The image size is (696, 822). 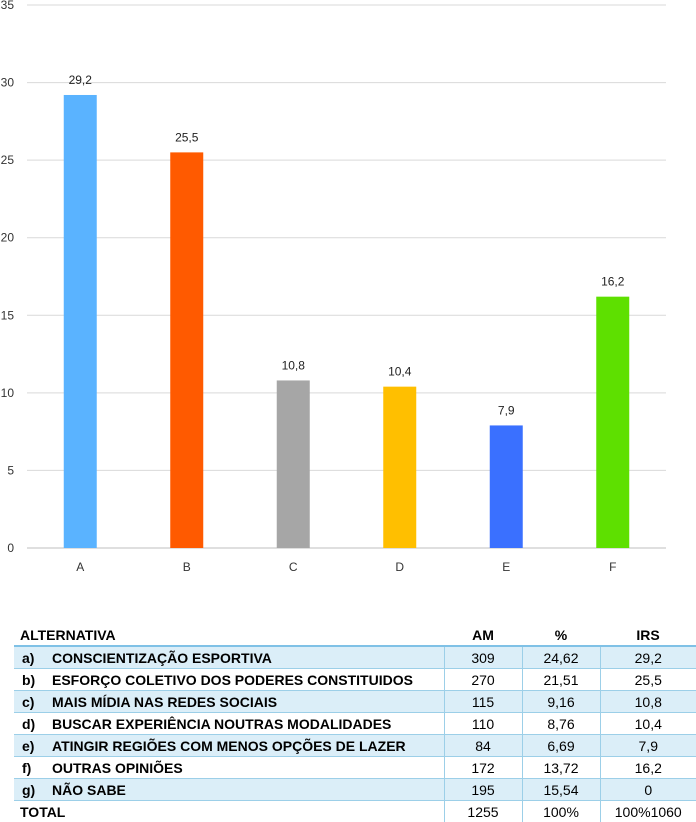 What do you see at coordinates (229, 768) in the screenshot?
I see `alternative-cell: f)OUTRAS OPINIÕES` at bounding box center [229, 768].